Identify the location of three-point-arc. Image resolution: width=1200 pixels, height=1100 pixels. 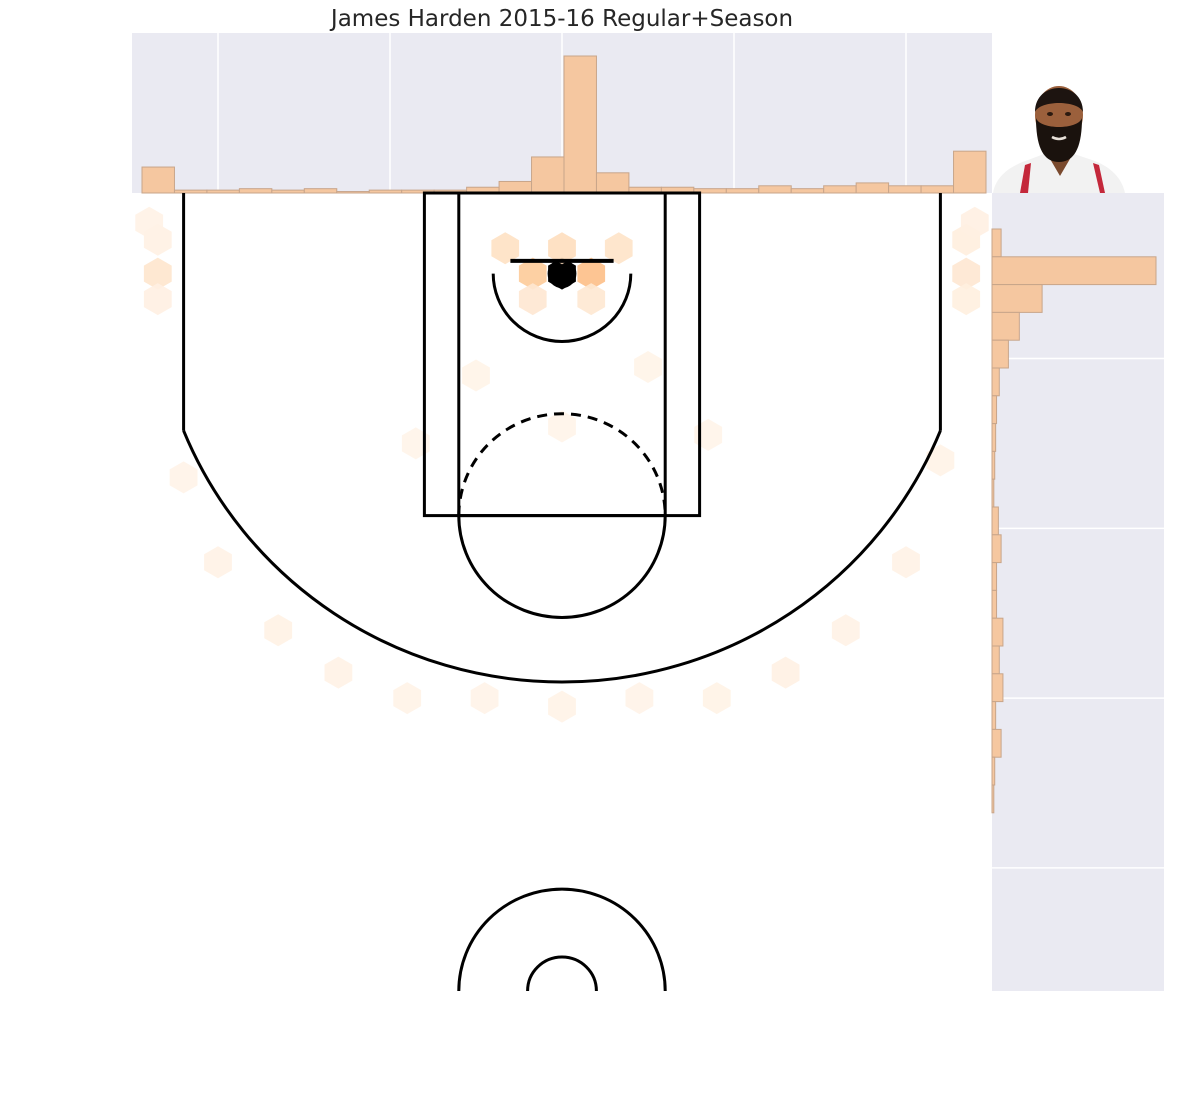
(562, 557).